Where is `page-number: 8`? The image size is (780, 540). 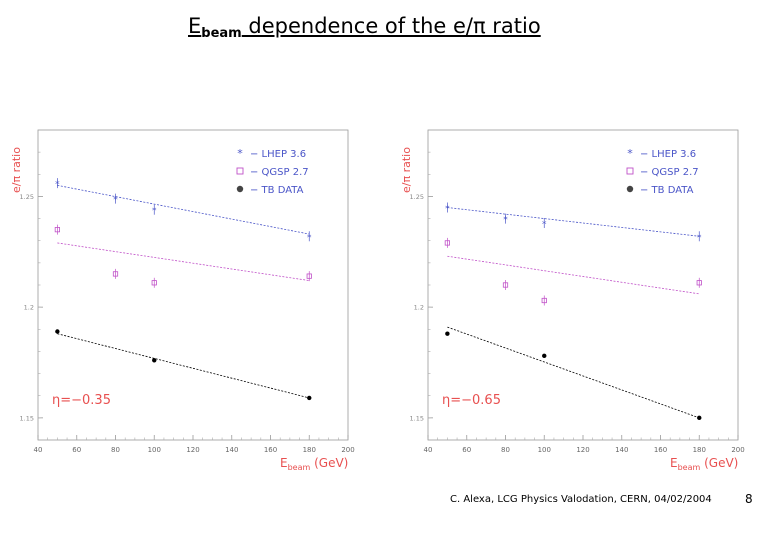 page-number: 8 is located at coordinates (749, 499).